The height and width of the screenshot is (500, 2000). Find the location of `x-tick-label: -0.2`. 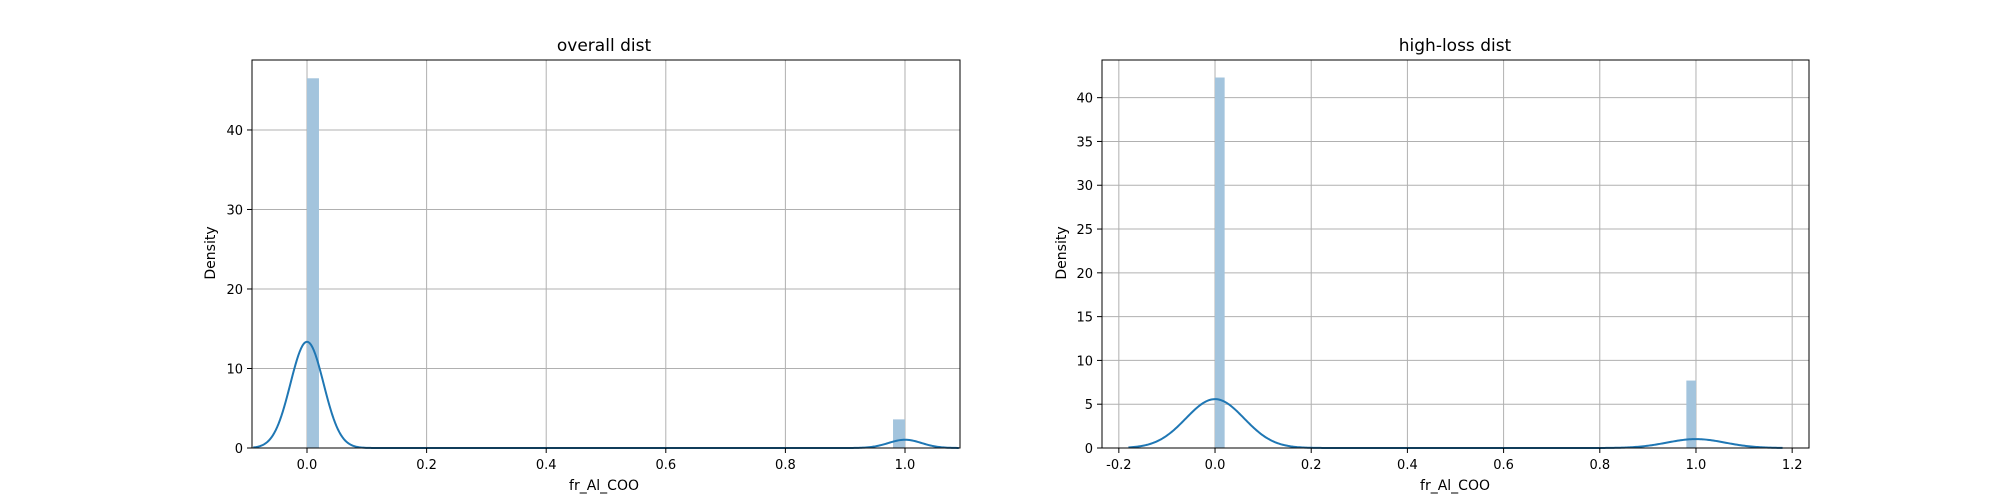

x-tick-label: -0.2 is located at coordinates (1118, 465).